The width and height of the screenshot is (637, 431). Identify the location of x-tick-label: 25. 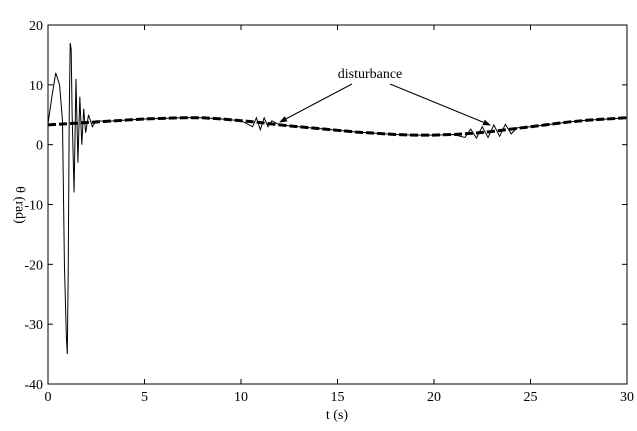
(531, 397).